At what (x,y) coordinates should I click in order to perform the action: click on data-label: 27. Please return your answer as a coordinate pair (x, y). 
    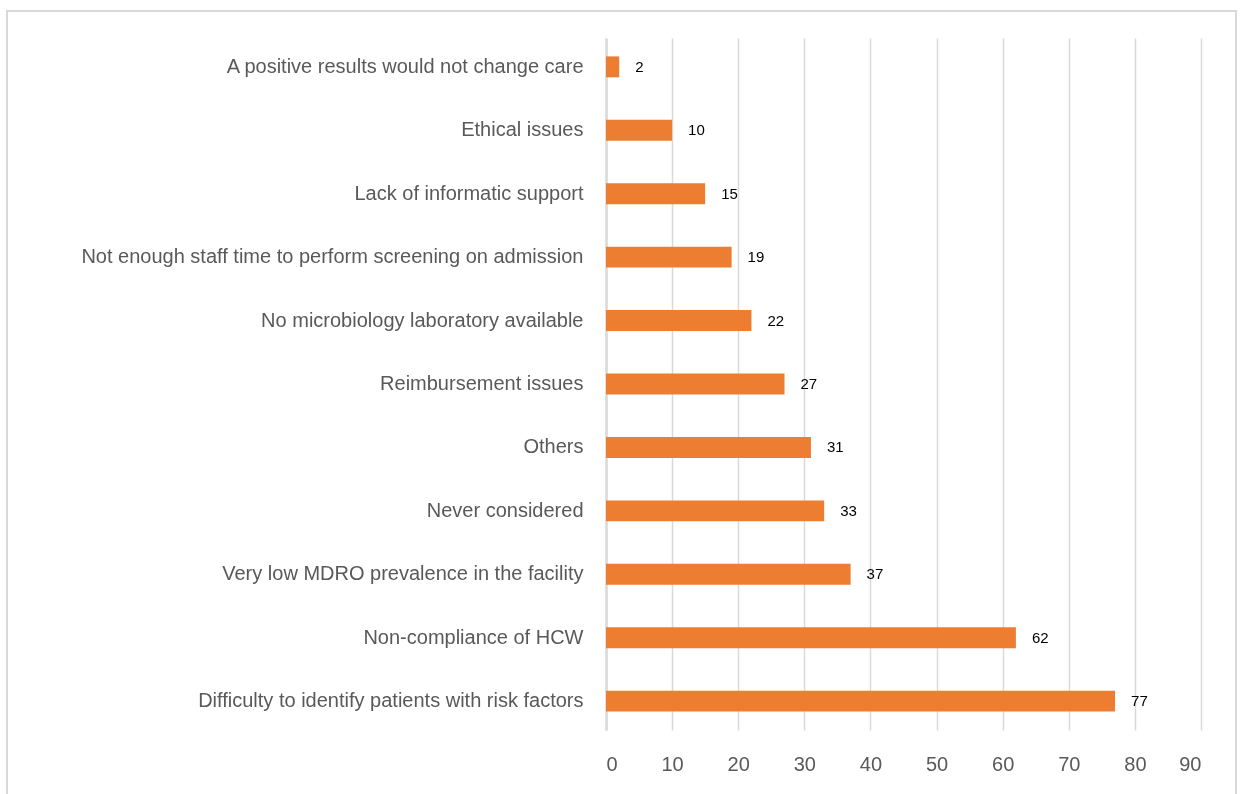
    Looking at the image, I should click on (809, 383).